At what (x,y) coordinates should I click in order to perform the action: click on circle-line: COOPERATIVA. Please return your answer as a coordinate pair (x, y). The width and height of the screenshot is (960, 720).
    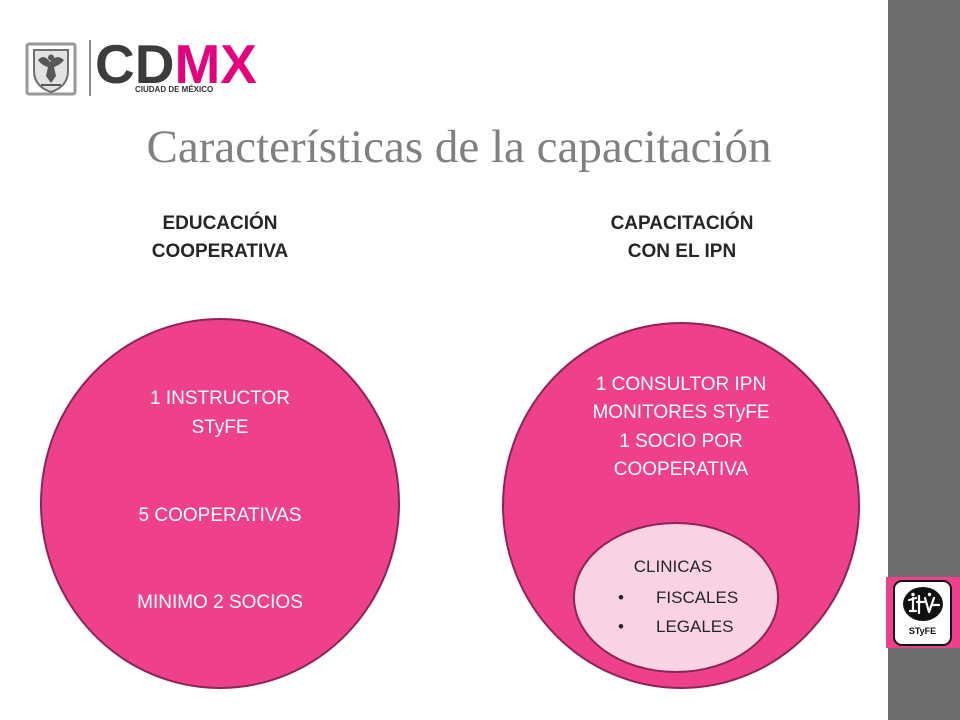
    Looking at the image, I should click on (681, 469).